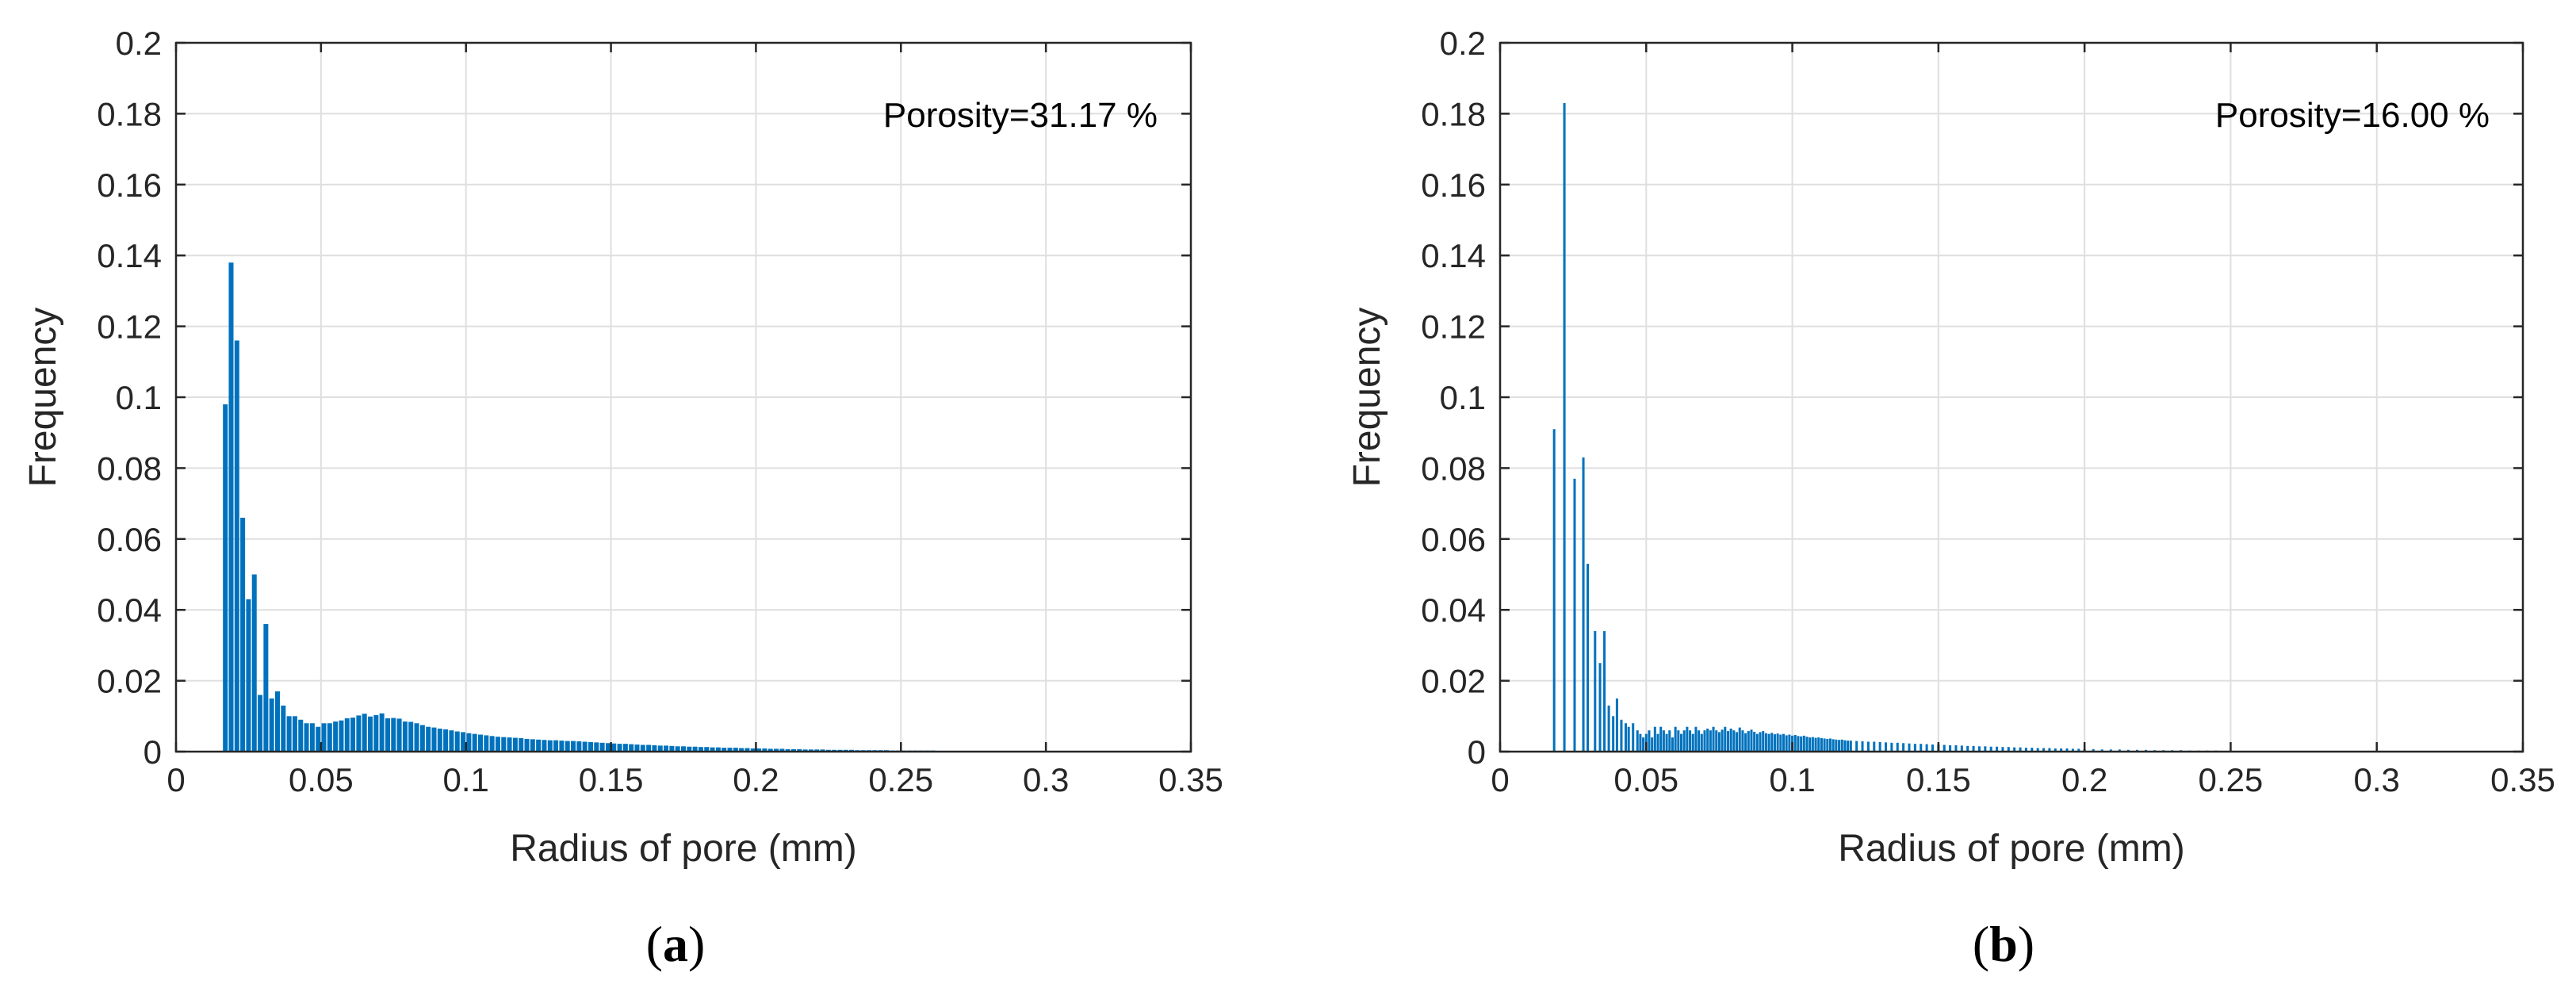  What do you see at coordinates (1367, 398) in the screenshot?
I see `chart-b-y-axis-title: Frequency` at bounding box center [1367, 398].